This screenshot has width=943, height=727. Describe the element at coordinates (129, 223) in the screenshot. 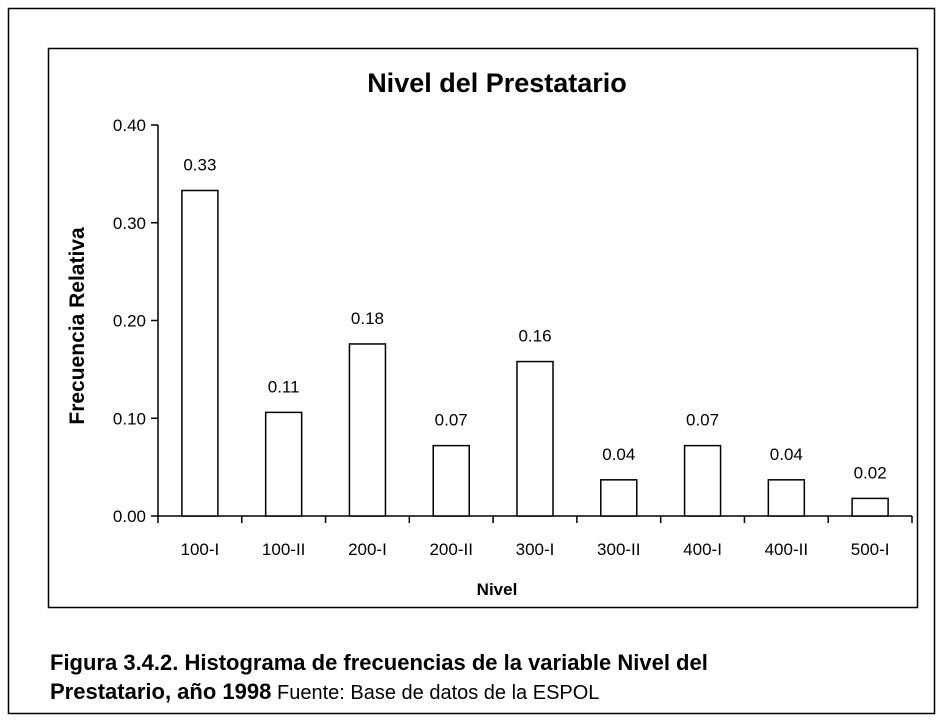

I see `y-tick-label: 0.30` at that location.